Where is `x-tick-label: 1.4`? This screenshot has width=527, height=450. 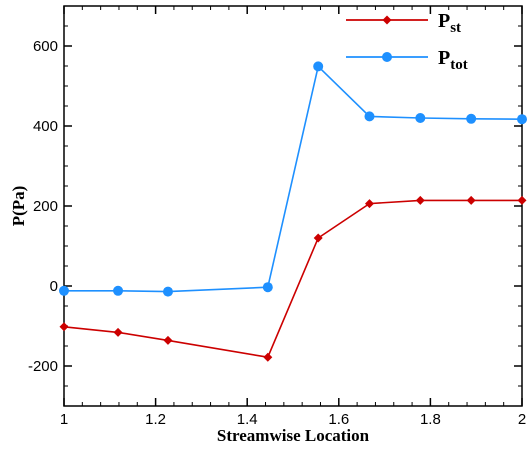 x-tick-label: 1.4 is located at coordinates (247, 419).